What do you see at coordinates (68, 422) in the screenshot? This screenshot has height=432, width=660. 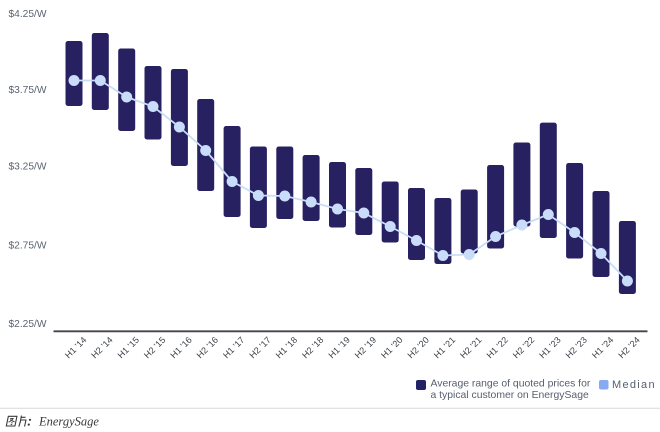 I see `svg-text: EnergySage` at bounding box center [68, 422].